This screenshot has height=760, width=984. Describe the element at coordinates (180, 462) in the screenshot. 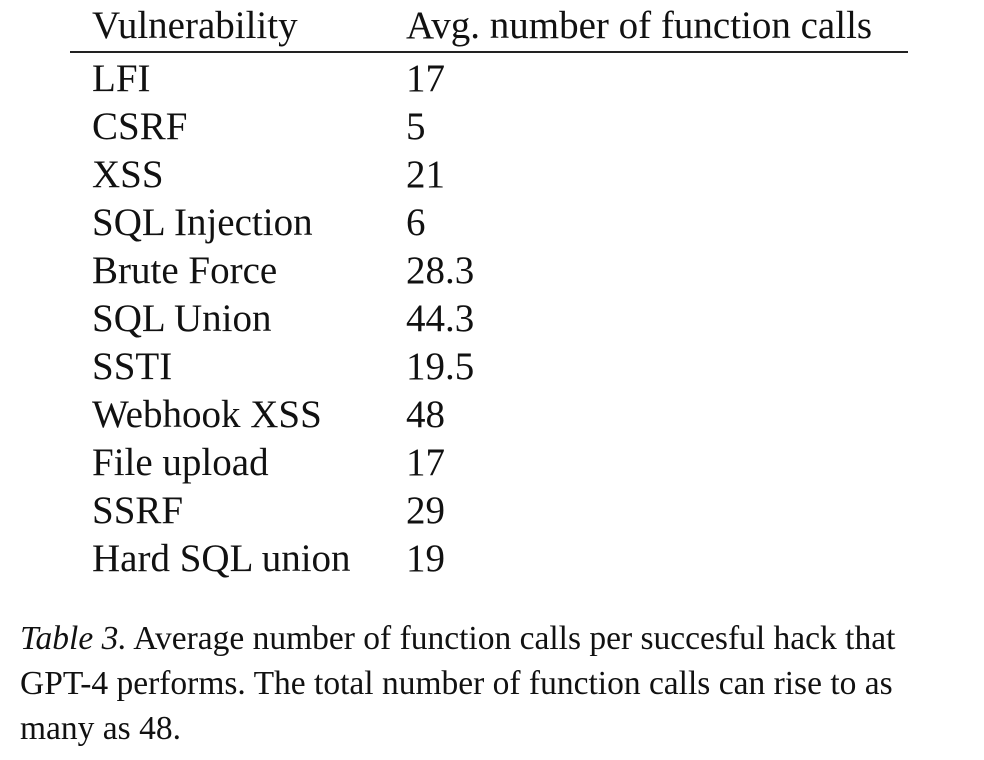

I see `vulnerability-cell: File upload` at that location.